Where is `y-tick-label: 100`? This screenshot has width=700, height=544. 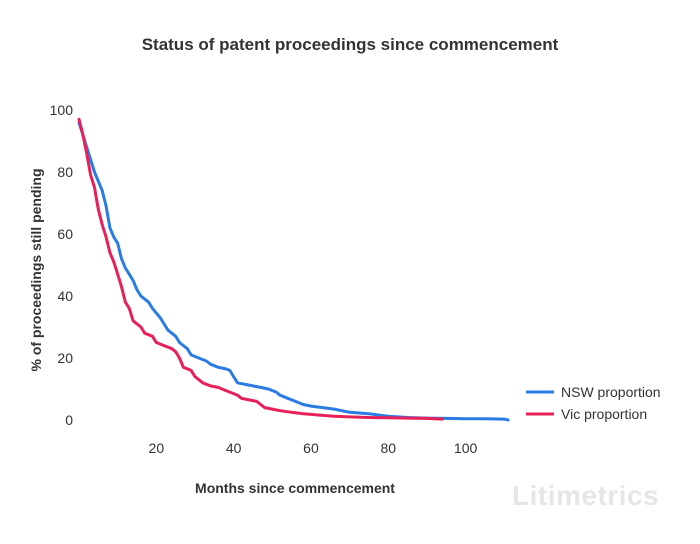 y-tick-label: 100 is located at coordinates (62, 110).